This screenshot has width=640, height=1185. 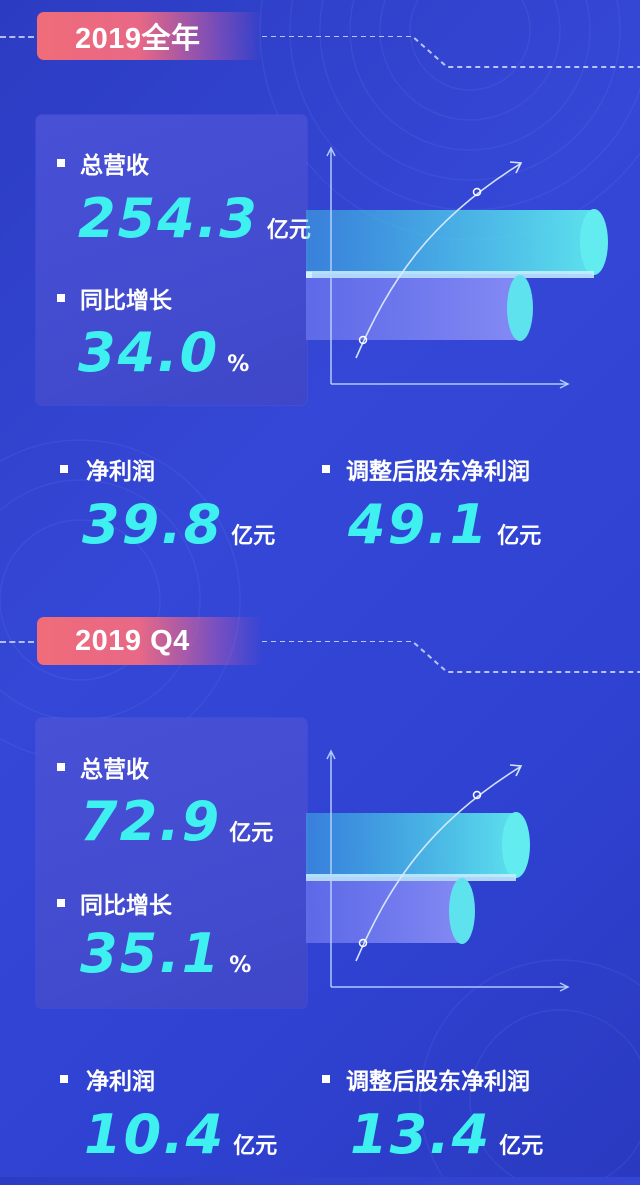 What do you see at coordinates (151, 821) in the screenshot?
I see `total-revenue-number: 72.9` at bounding box center [151, 821].